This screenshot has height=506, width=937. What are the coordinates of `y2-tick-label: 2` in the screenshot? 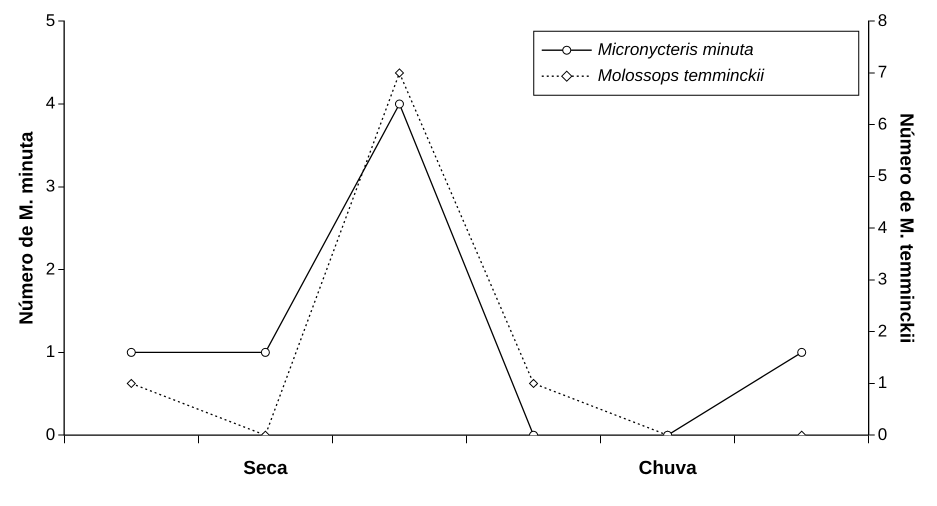 It's located at (883, 330).